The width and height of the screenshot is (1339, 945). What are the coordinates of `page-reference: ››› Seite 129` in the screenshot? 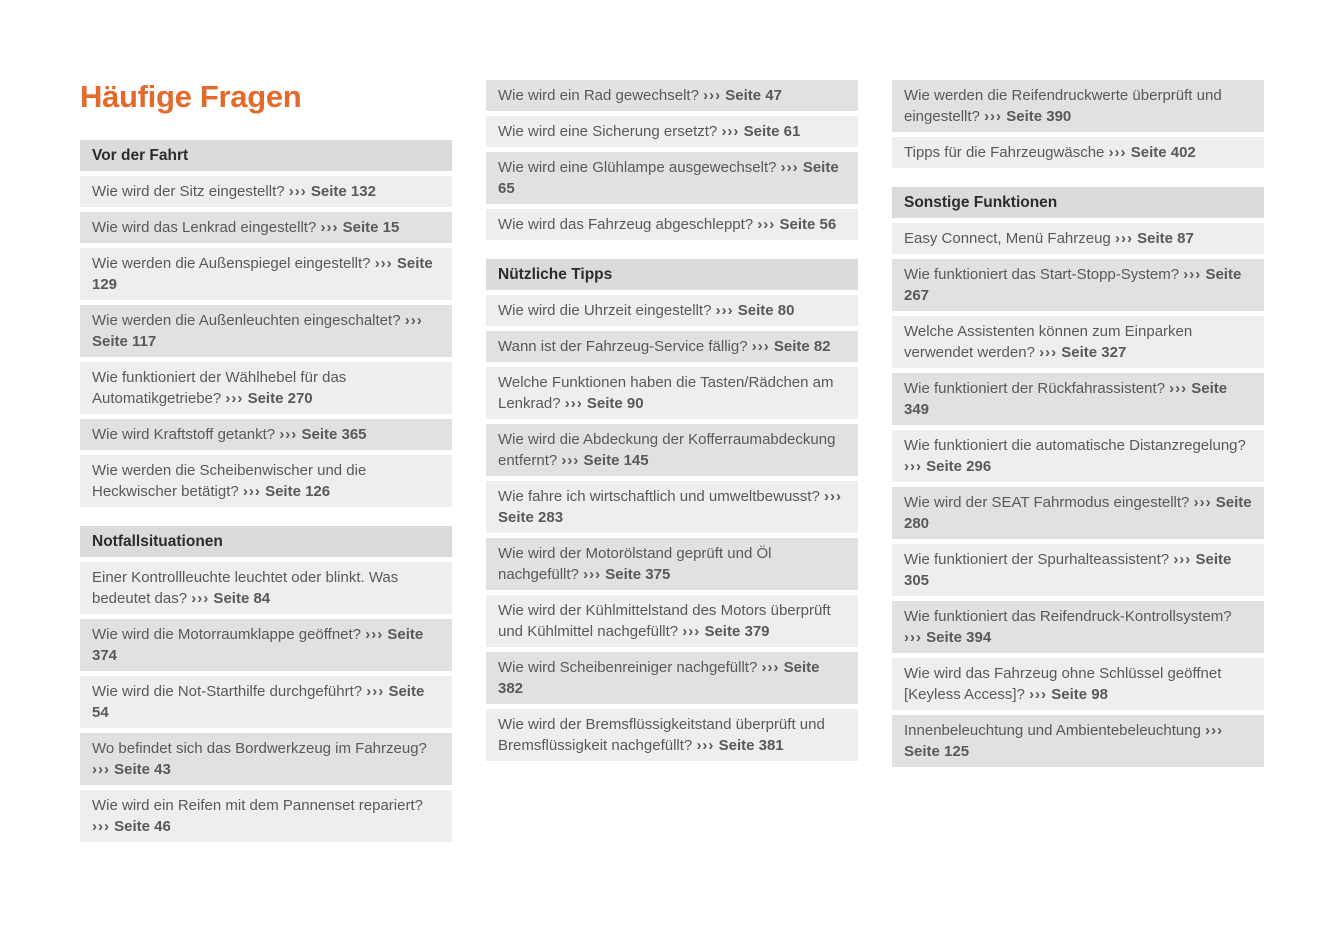 It's located at (262, 274).